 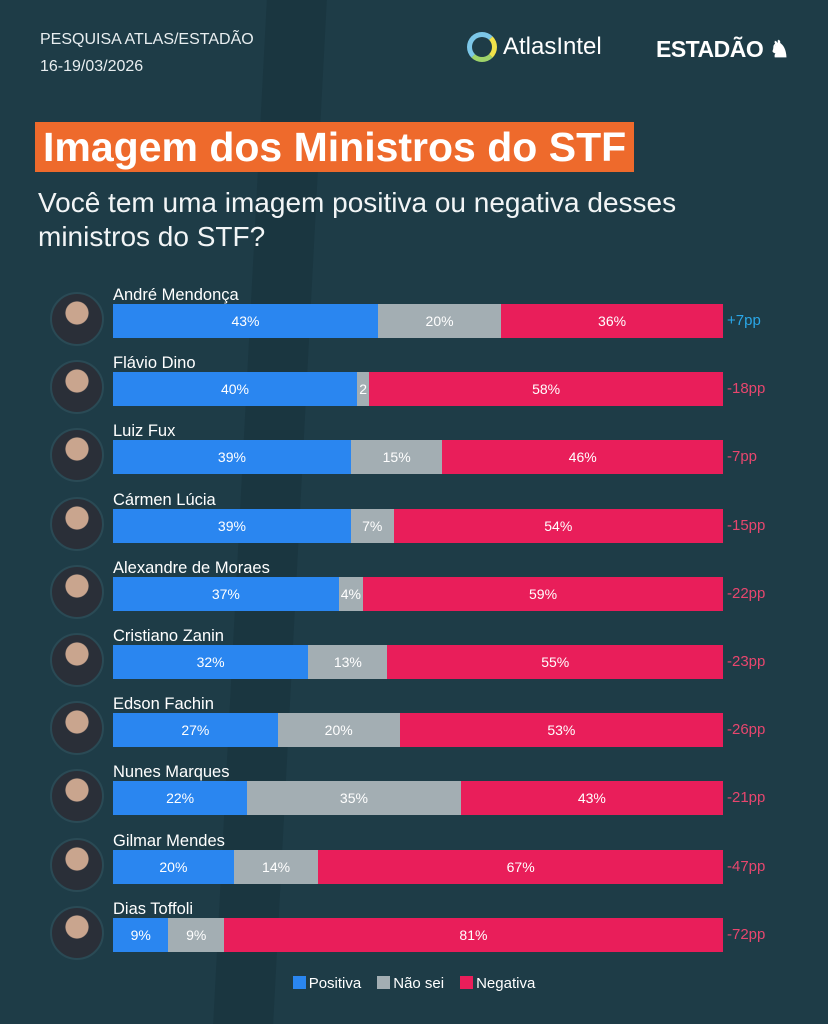 I want to click on atlasintel-logo: AtlasIntel, so click(x=534, y=47).